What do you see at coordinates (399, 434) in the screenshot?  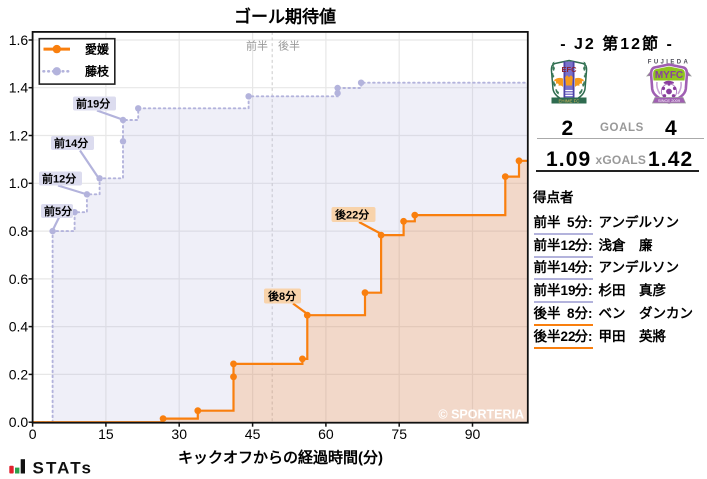 I see `svg-text: 75` at bounding box center [399, 434].